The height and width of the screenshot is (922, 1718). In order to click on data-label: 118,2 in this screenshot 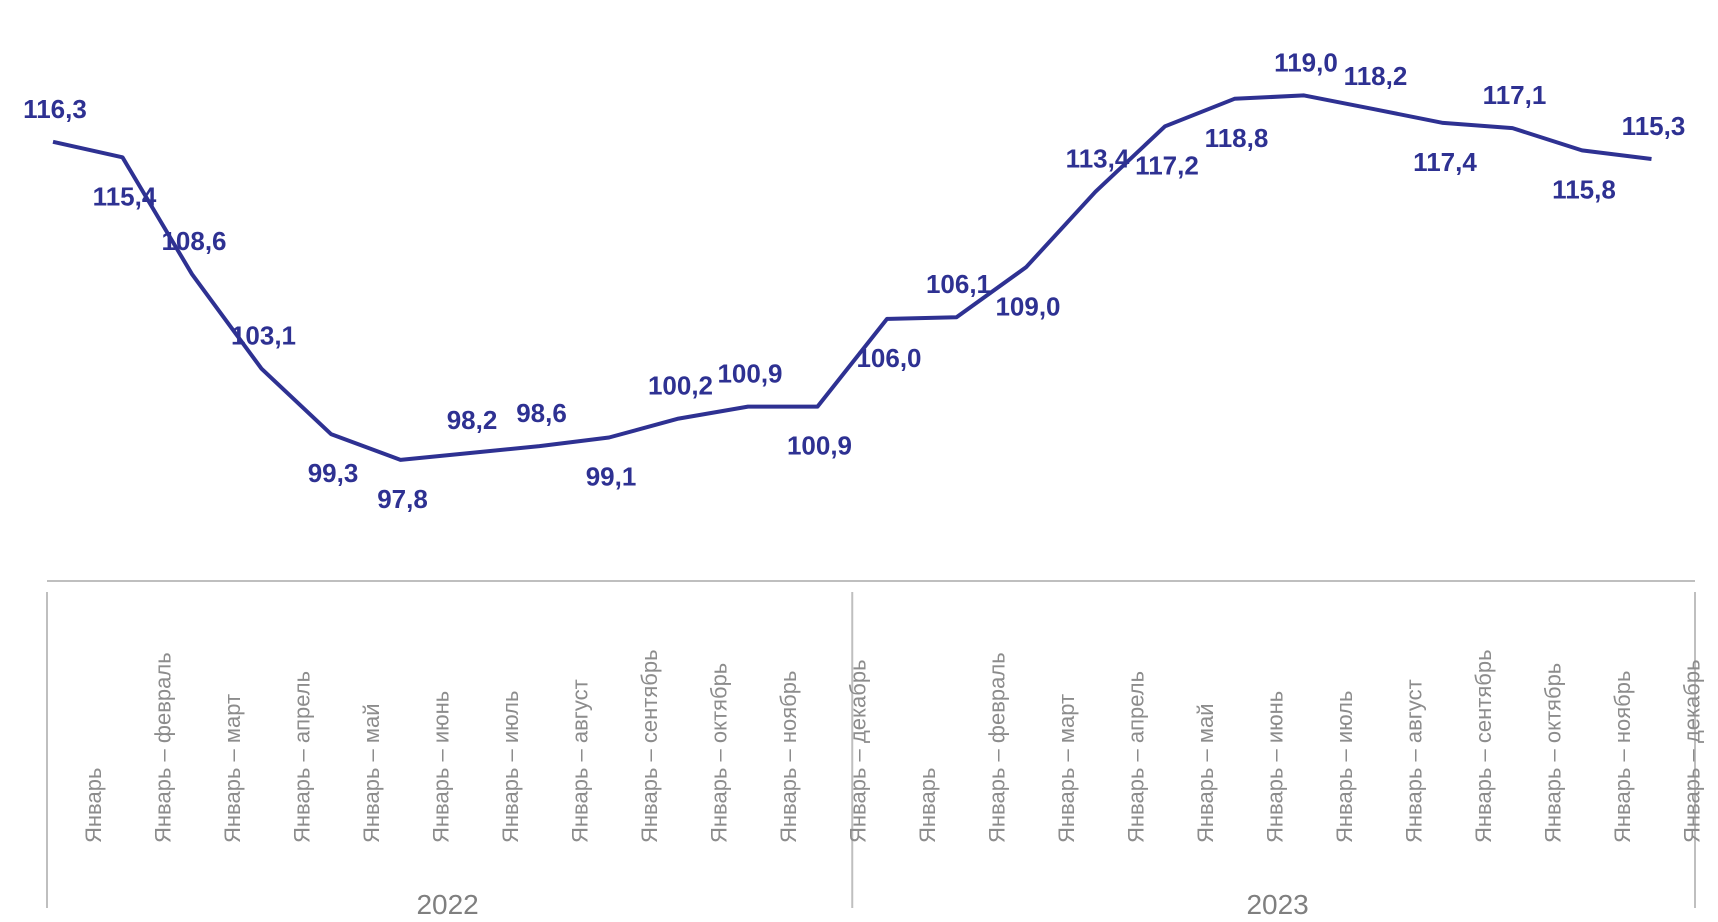, I will do `click(1376, 76)`.